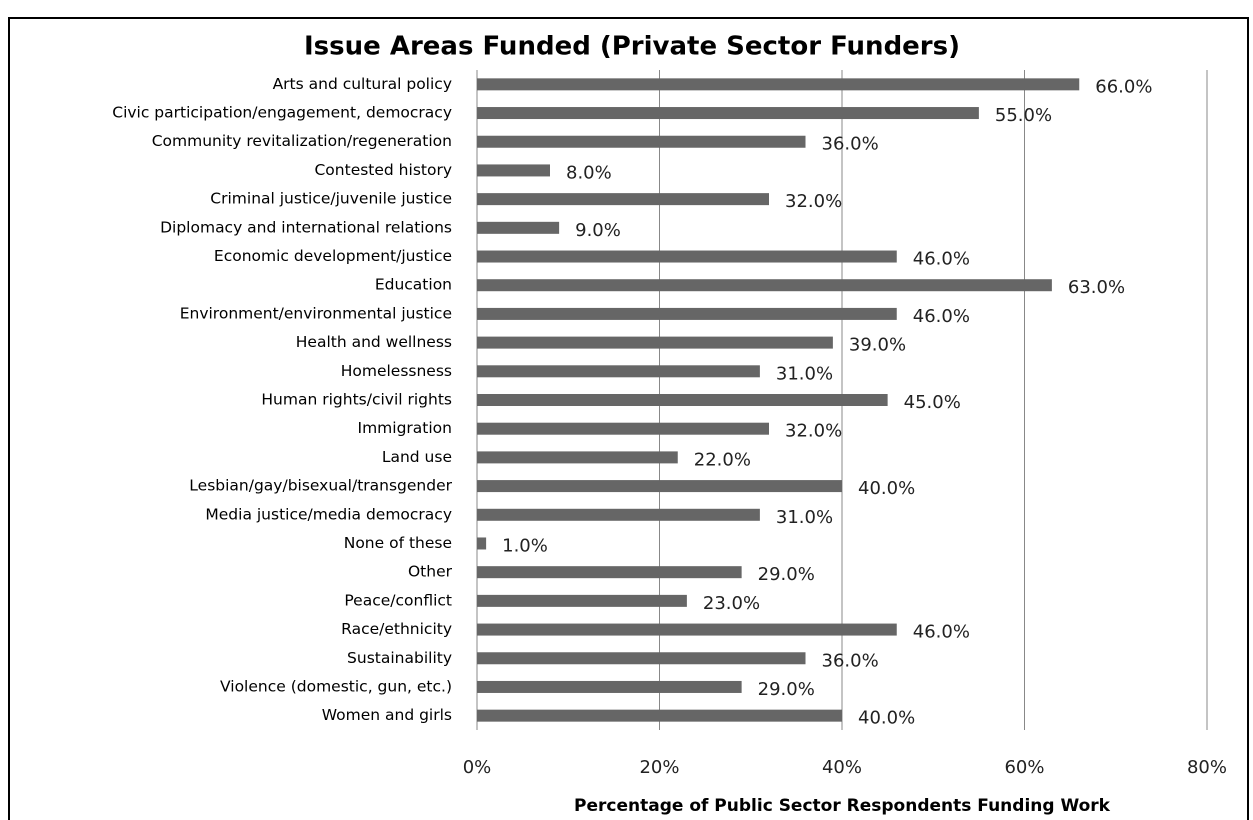 The height and width of the screenshot is (820, 1253). What do you see at coordinates (417, 457) in the screenshot?
I see `y-tick-label: Land use` at bounding box center [417, 457].